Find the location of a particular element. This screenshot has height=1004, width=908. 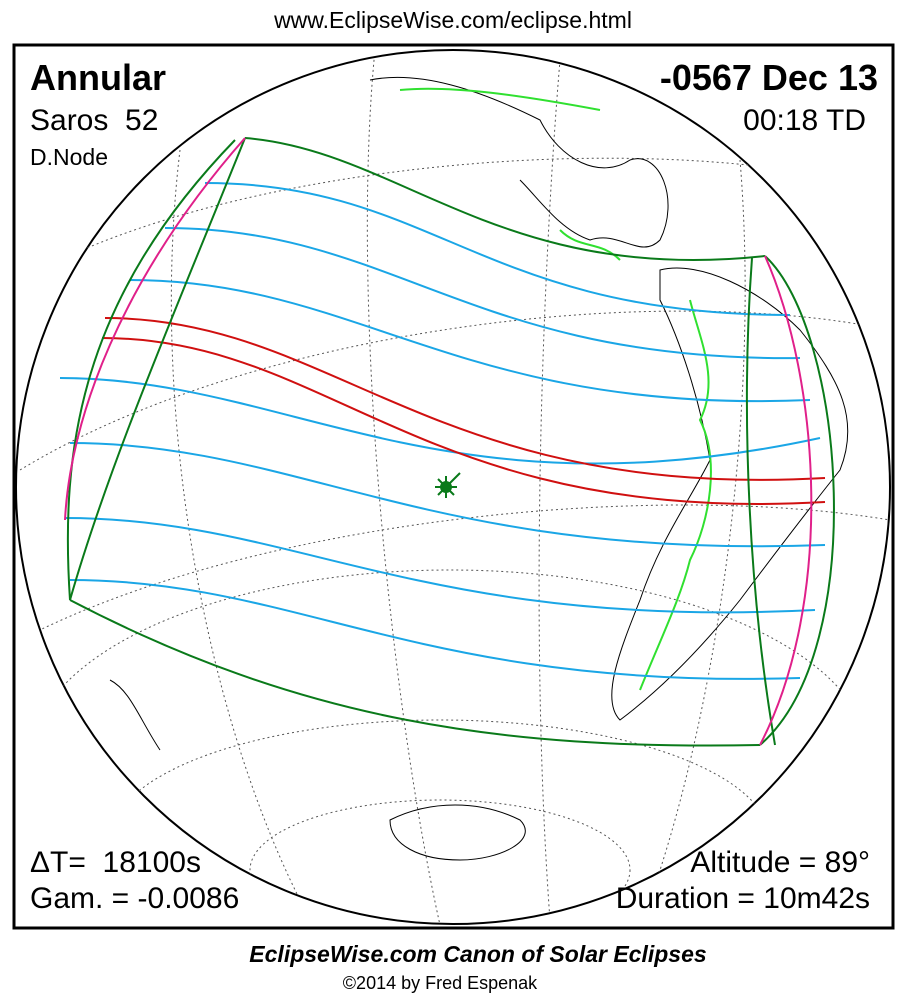

node: D.Node is located at coordinates (69, 157).